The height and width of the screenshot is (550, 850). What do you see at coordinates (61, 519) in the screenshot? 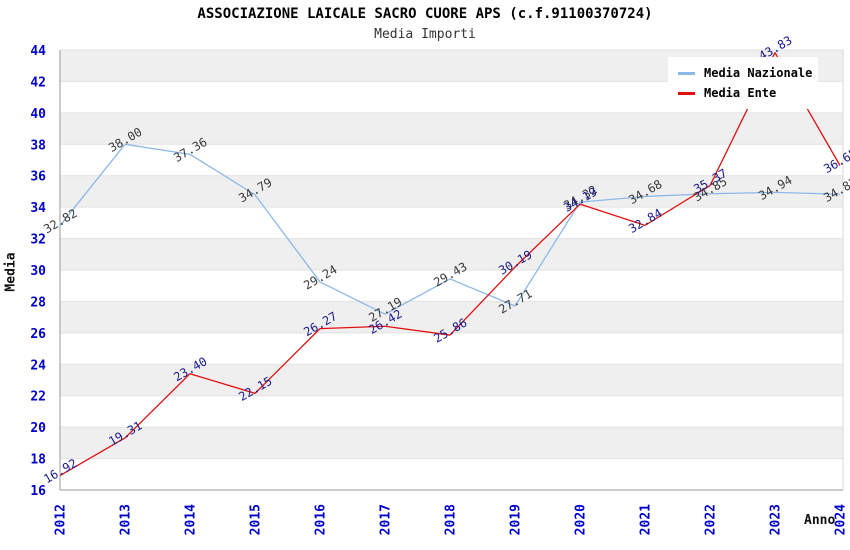
I see `x-tick-label: 2012` at bounding box center [61, 519].